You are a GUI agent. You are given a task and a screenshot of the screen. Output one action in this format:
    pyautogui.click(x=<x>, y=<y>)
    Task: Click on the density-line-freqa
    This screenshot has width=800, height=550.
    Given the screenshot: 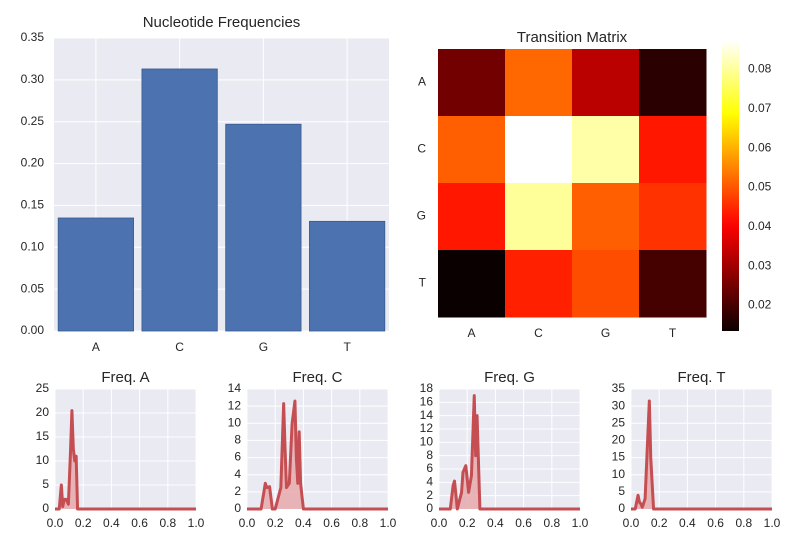 What is the action you would take?
    pyautogui.click(x=125, y=460)
    